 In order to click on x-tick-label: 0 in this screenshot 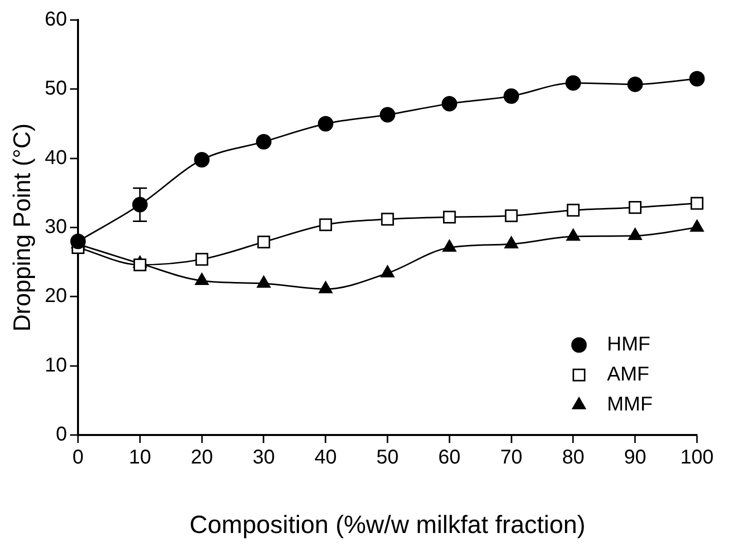, I will do `click(78, 457)`.